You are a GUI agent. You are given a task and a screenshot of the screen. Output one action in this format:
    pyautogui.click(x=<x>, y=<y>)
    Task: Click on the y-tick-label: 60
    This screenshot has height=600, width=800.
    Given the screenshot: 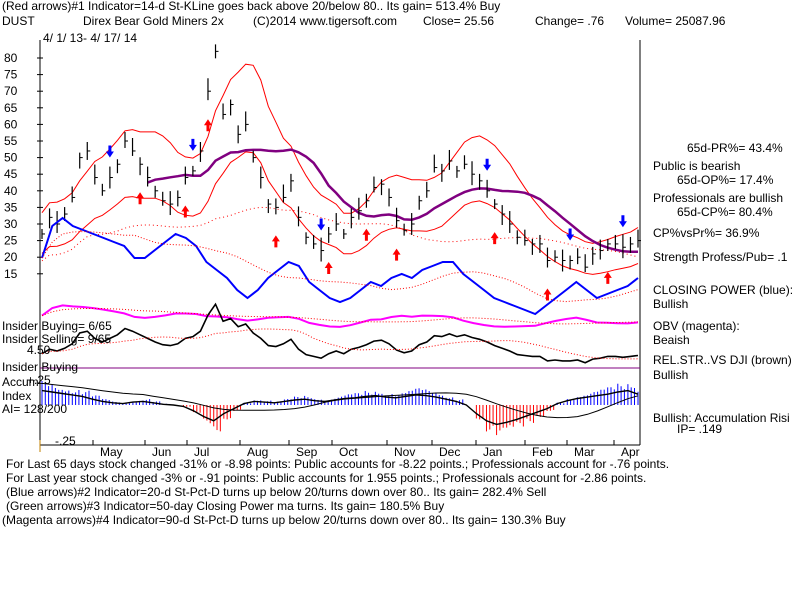 What is the action you would take?
    pyautogui.click(x=11, y=124)
    